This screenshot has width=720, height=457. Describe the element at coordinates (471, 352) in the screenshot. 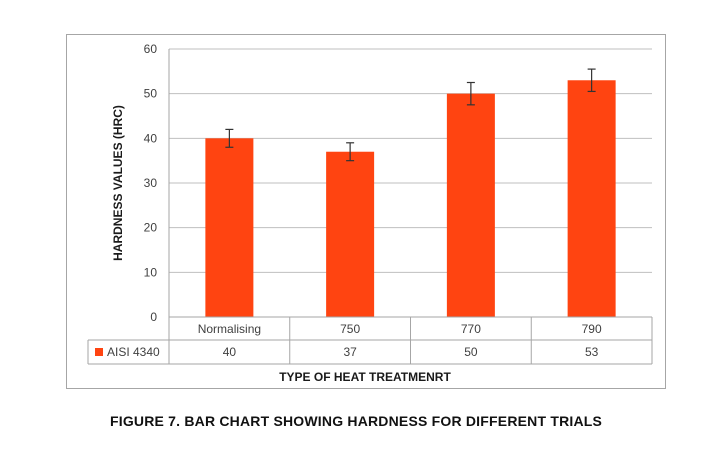

I see `data-table-value: 50` at that location.